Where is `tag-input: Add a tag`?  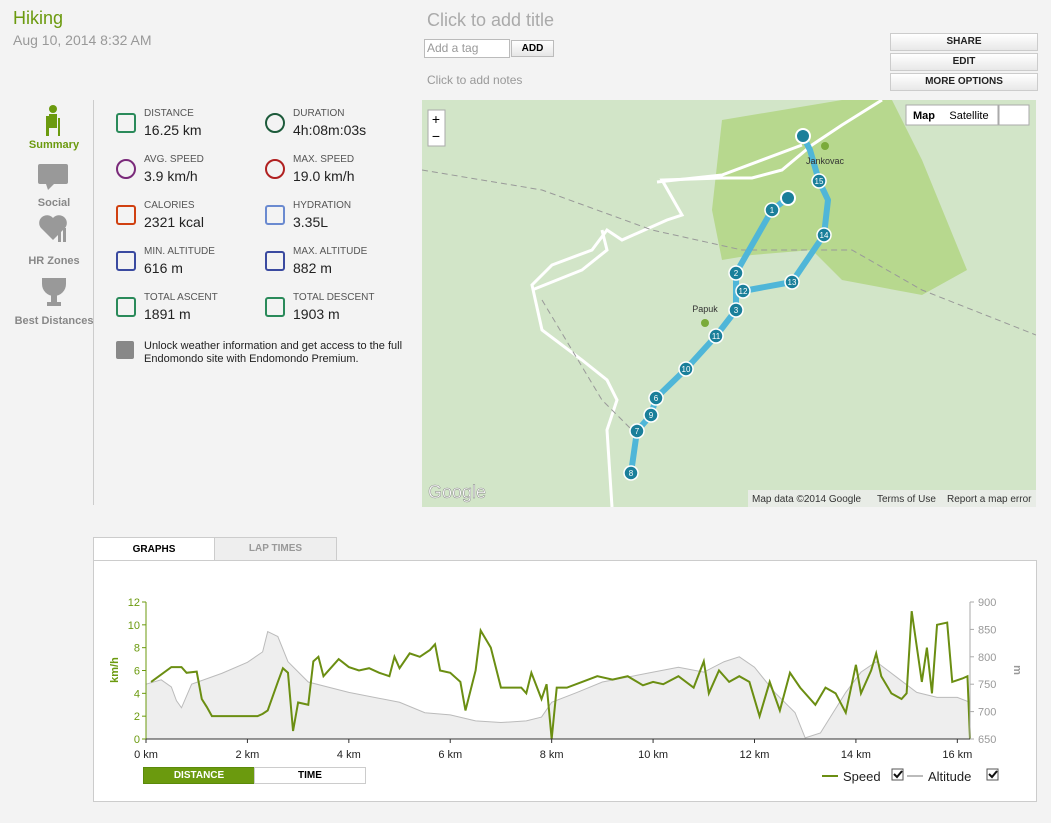
tag-input: Add a tag is located at coordinates (467, 48).